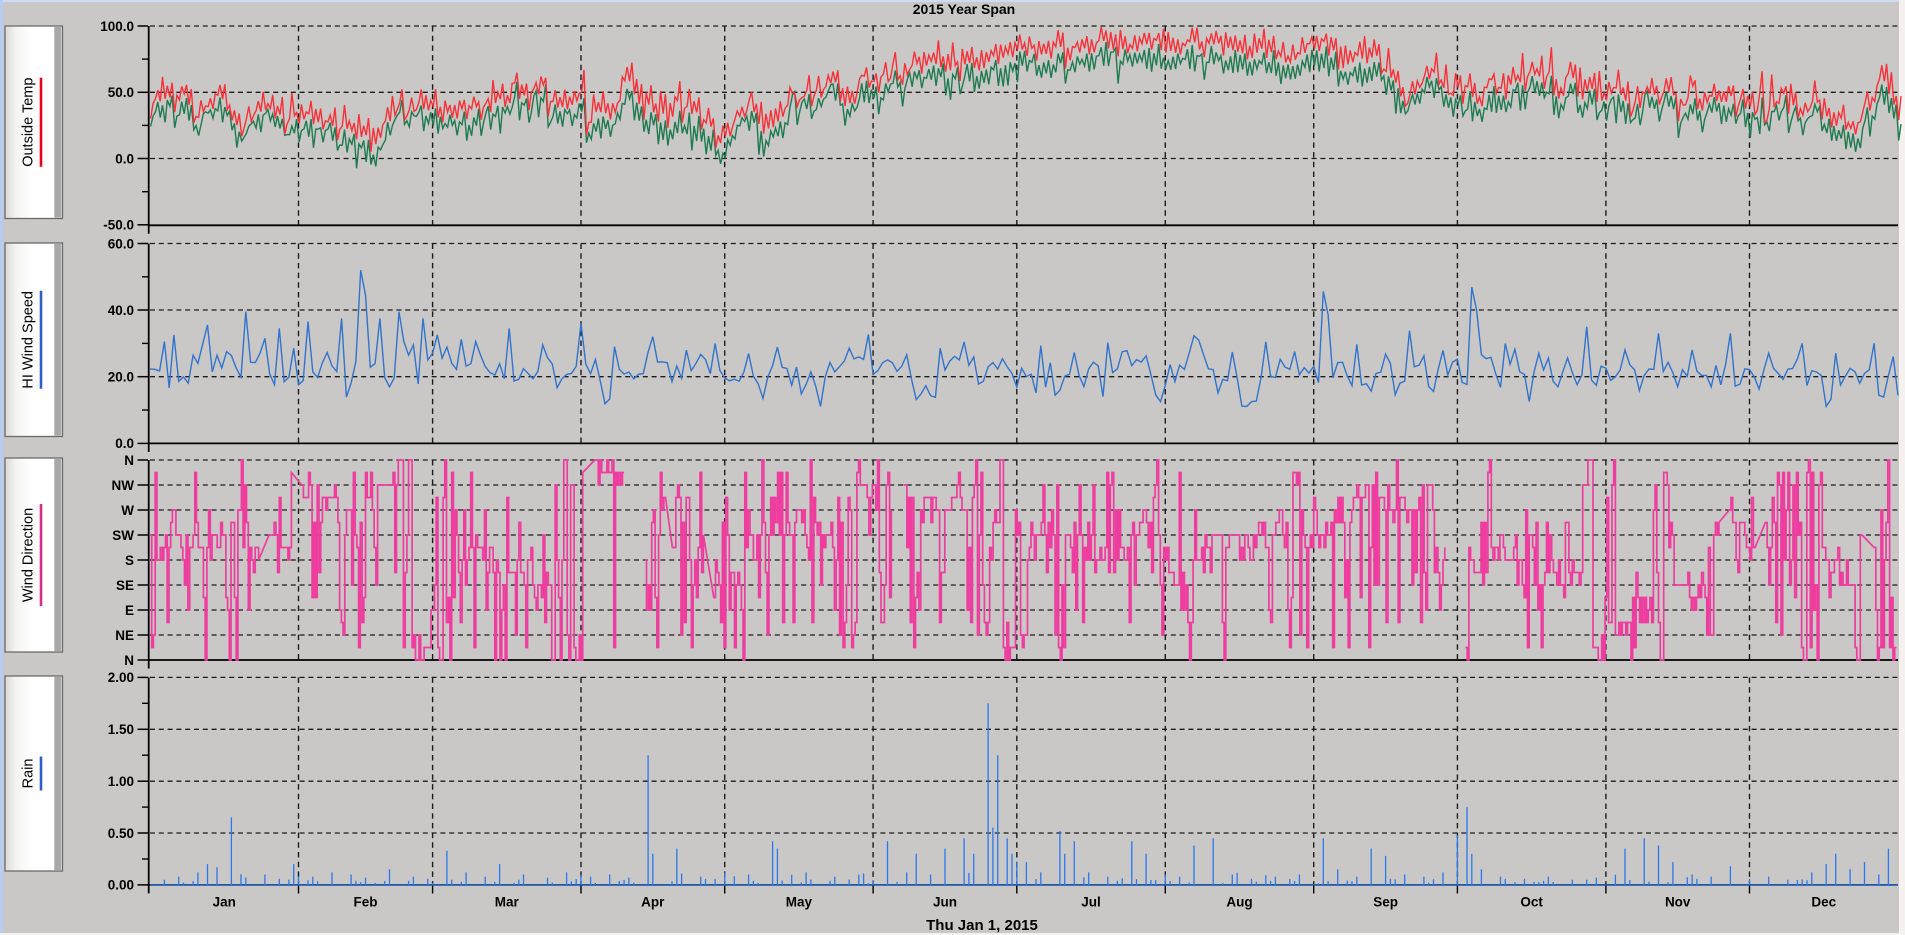 The height and width of the screenshot is (935, 1905). What do you see at coordinates (123, 485) in the screenshot?
I see `svg-text: NW` at bounding box center [123, 485].